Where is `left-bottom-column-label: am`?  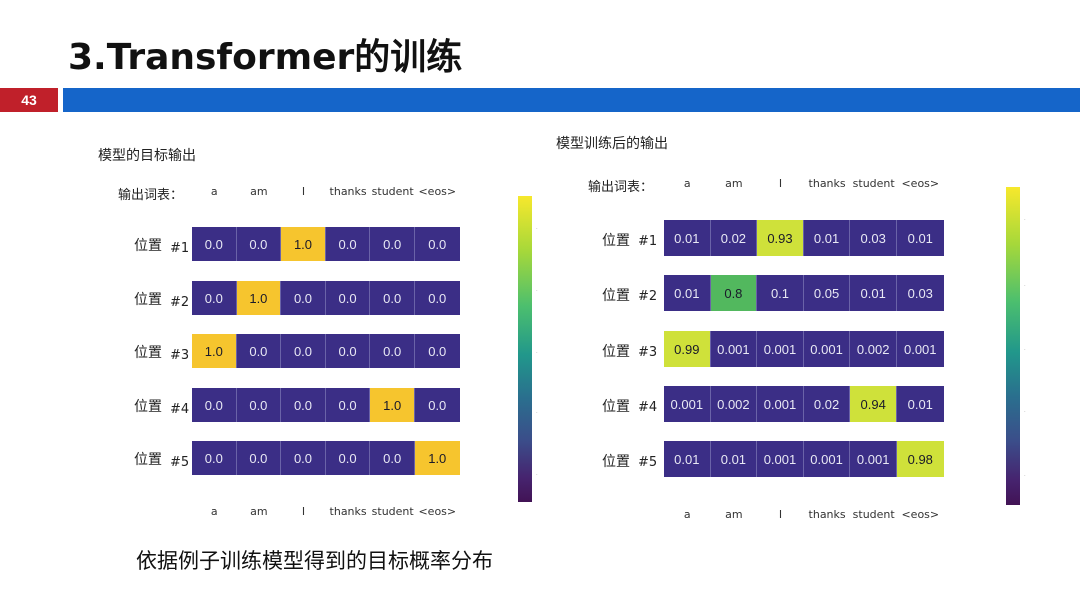
left-bottom-column-label: am is located at coordinates (259, 511).